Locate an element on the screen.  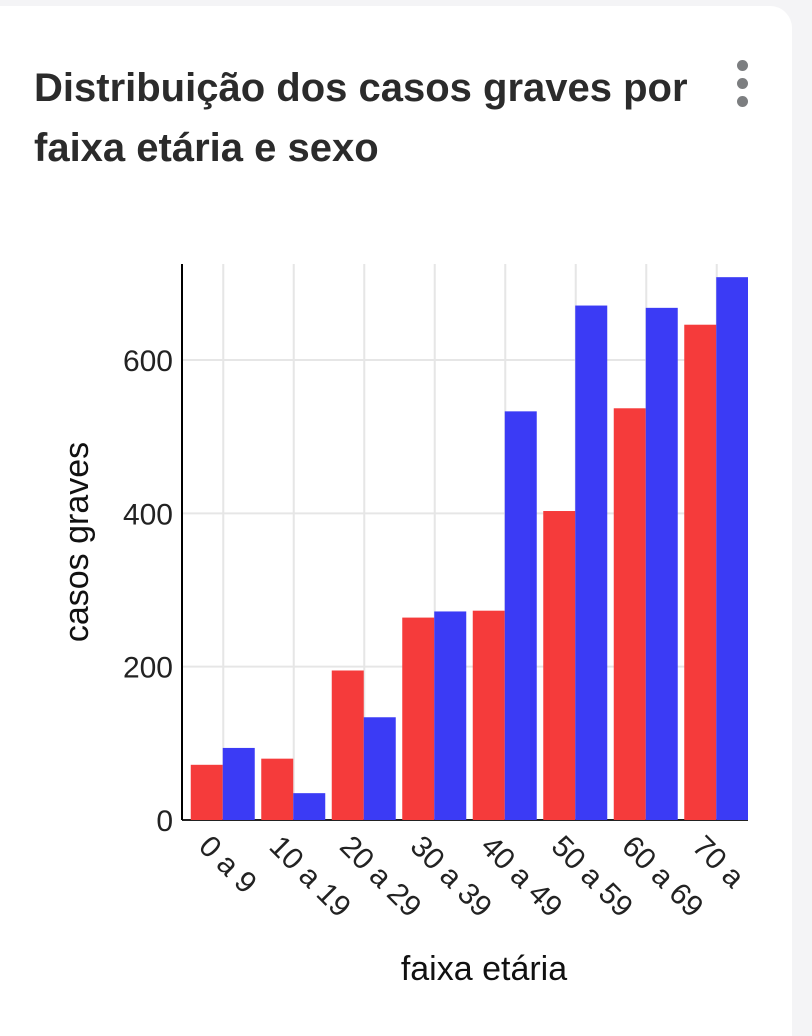
x-tick-label: 70 a is located at coordinates (718, 862).